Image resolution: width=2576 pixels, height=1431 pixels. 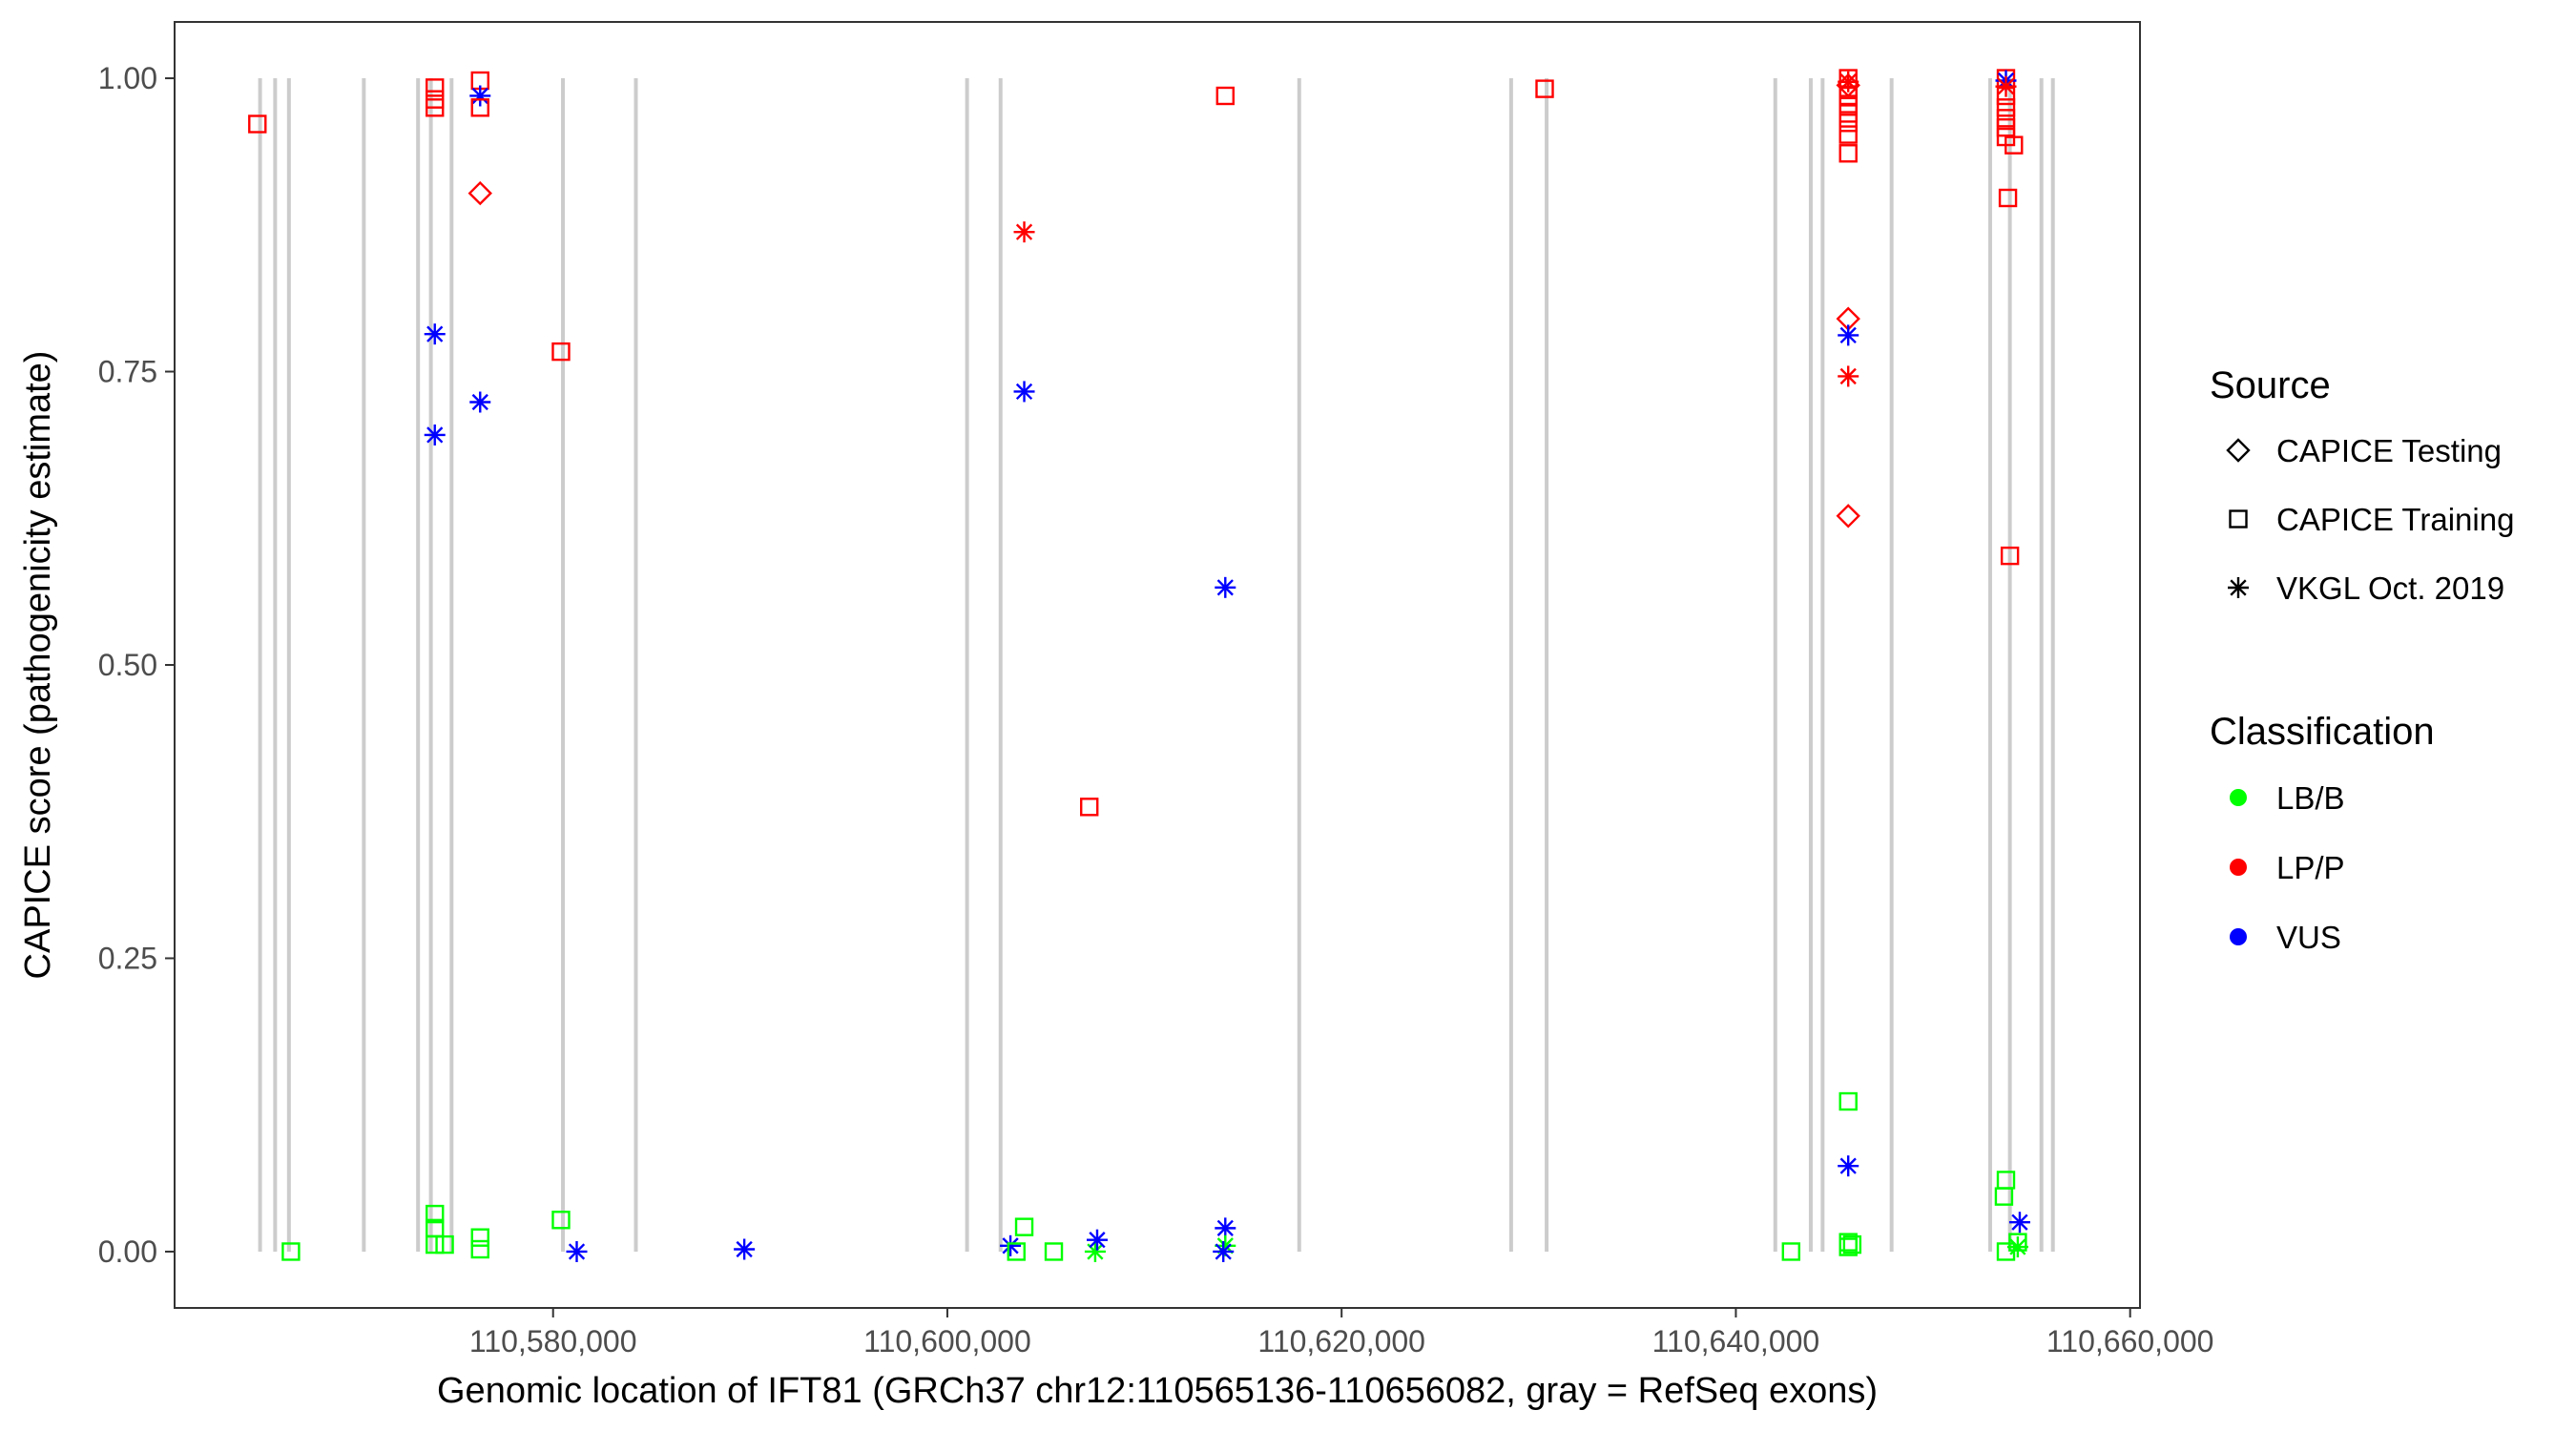 I want to click on x-tick-label: 110,640,000, so click(x=1736, y=1341).